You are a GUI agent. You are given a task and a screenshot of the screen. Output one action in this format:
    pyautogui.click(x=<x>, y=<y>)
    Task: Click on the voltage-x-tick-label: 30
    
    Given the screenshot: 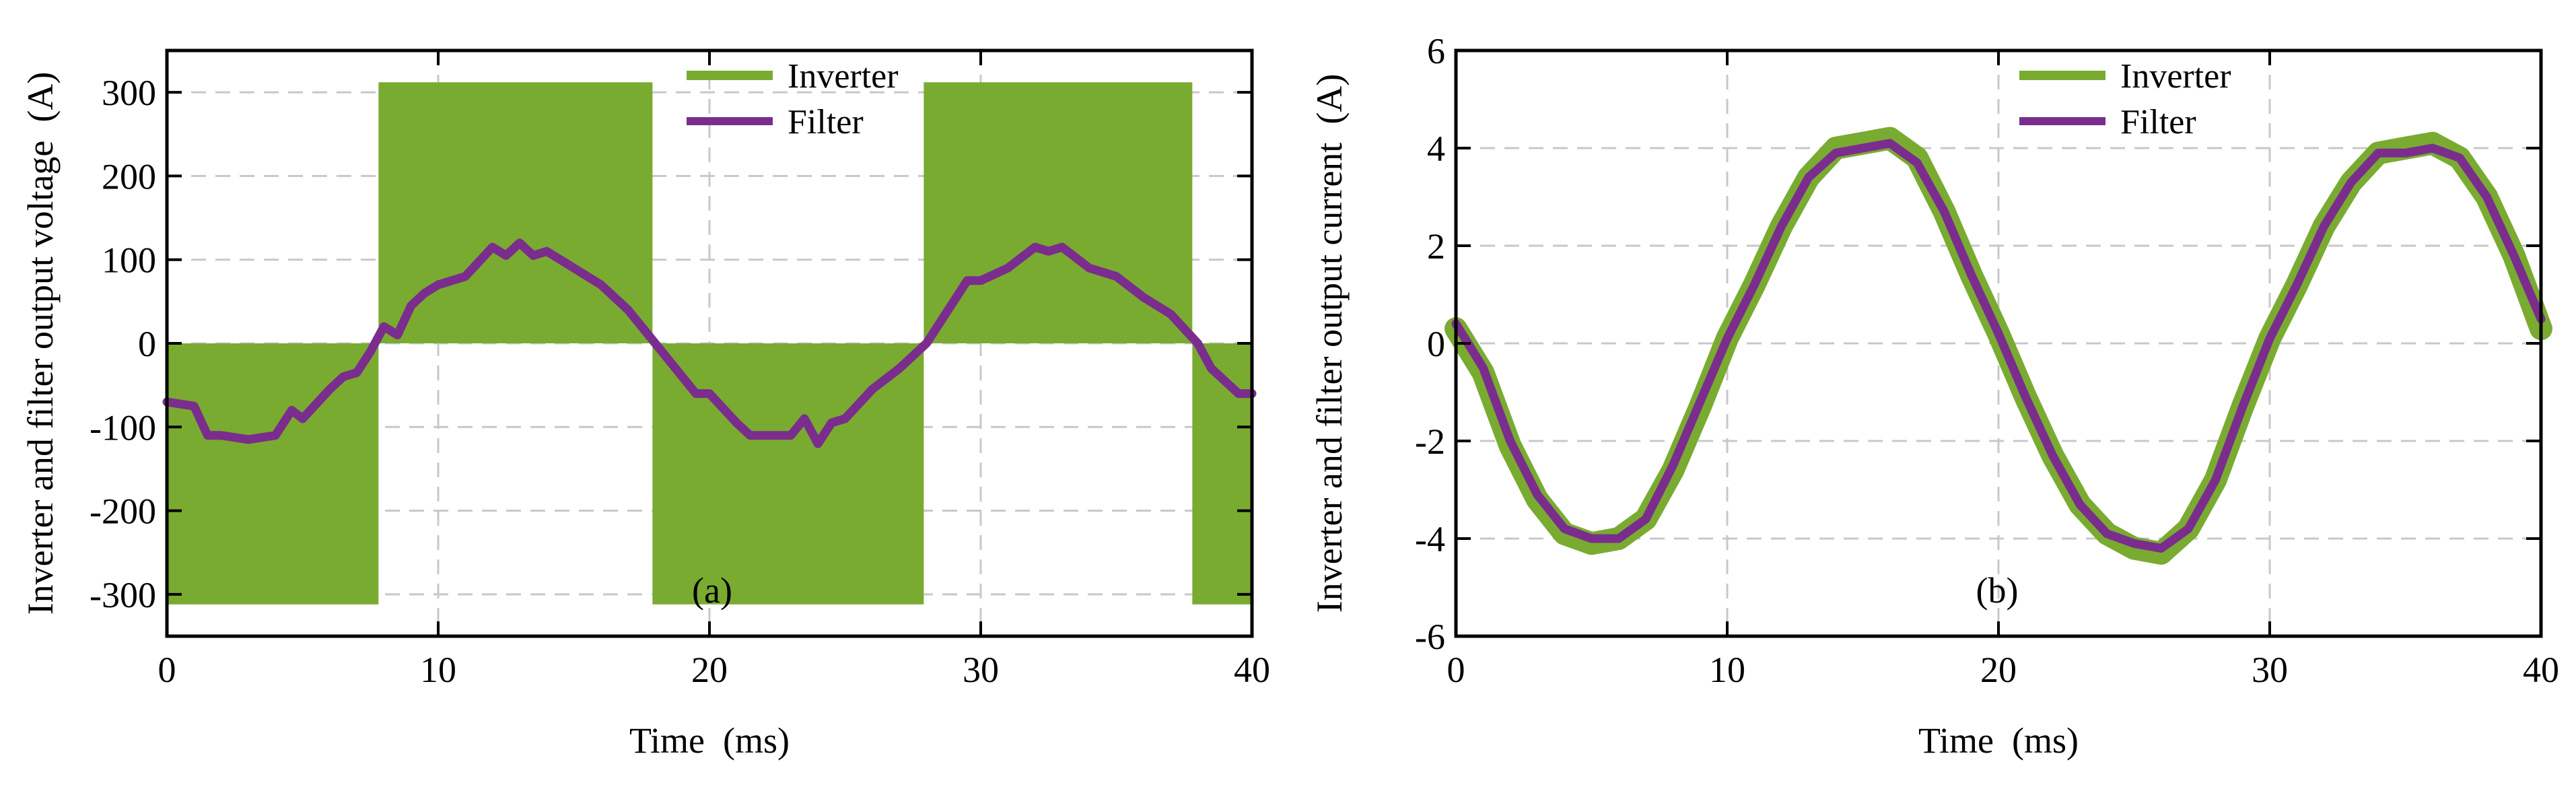 What is the action you would take?
    pyautogui.click(x=981, y=670)
    